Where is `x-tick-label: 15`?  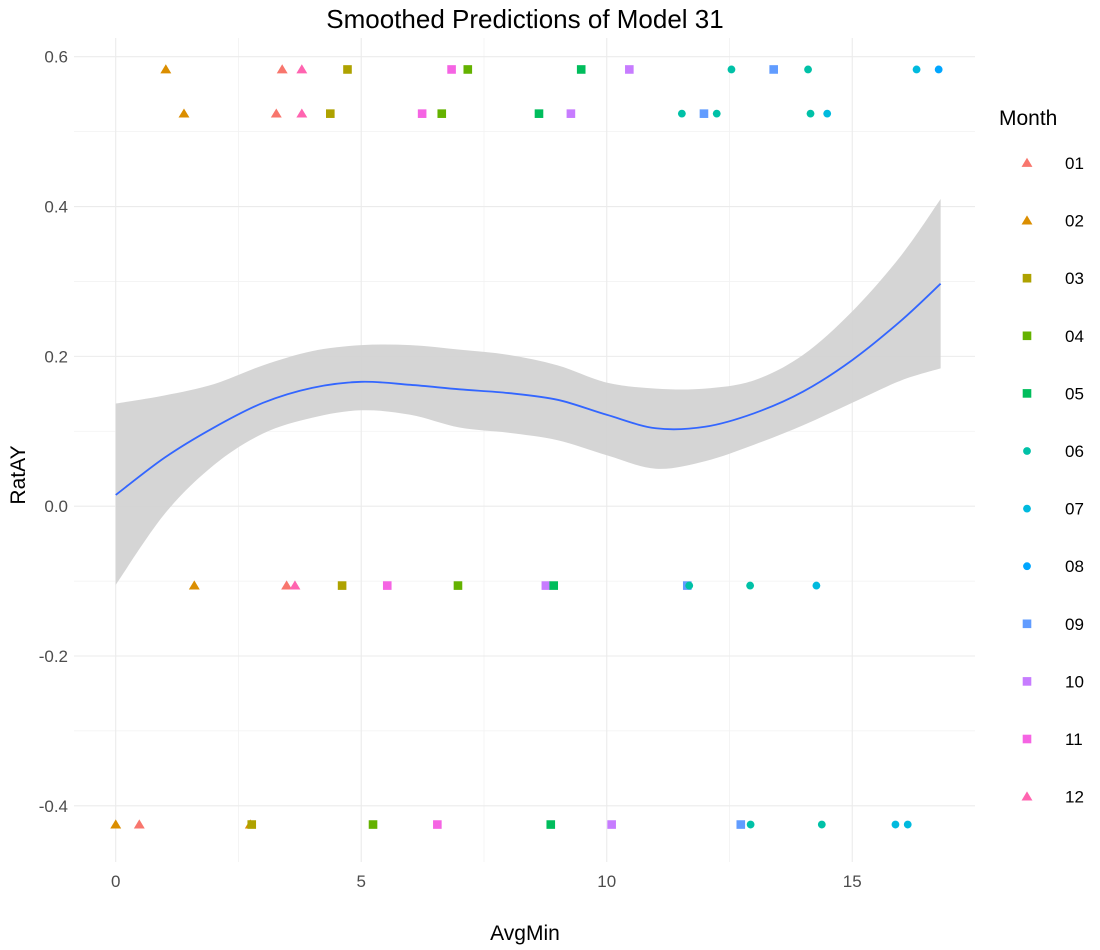
x-tick-label: 15 is located at coordinates (852, 881).